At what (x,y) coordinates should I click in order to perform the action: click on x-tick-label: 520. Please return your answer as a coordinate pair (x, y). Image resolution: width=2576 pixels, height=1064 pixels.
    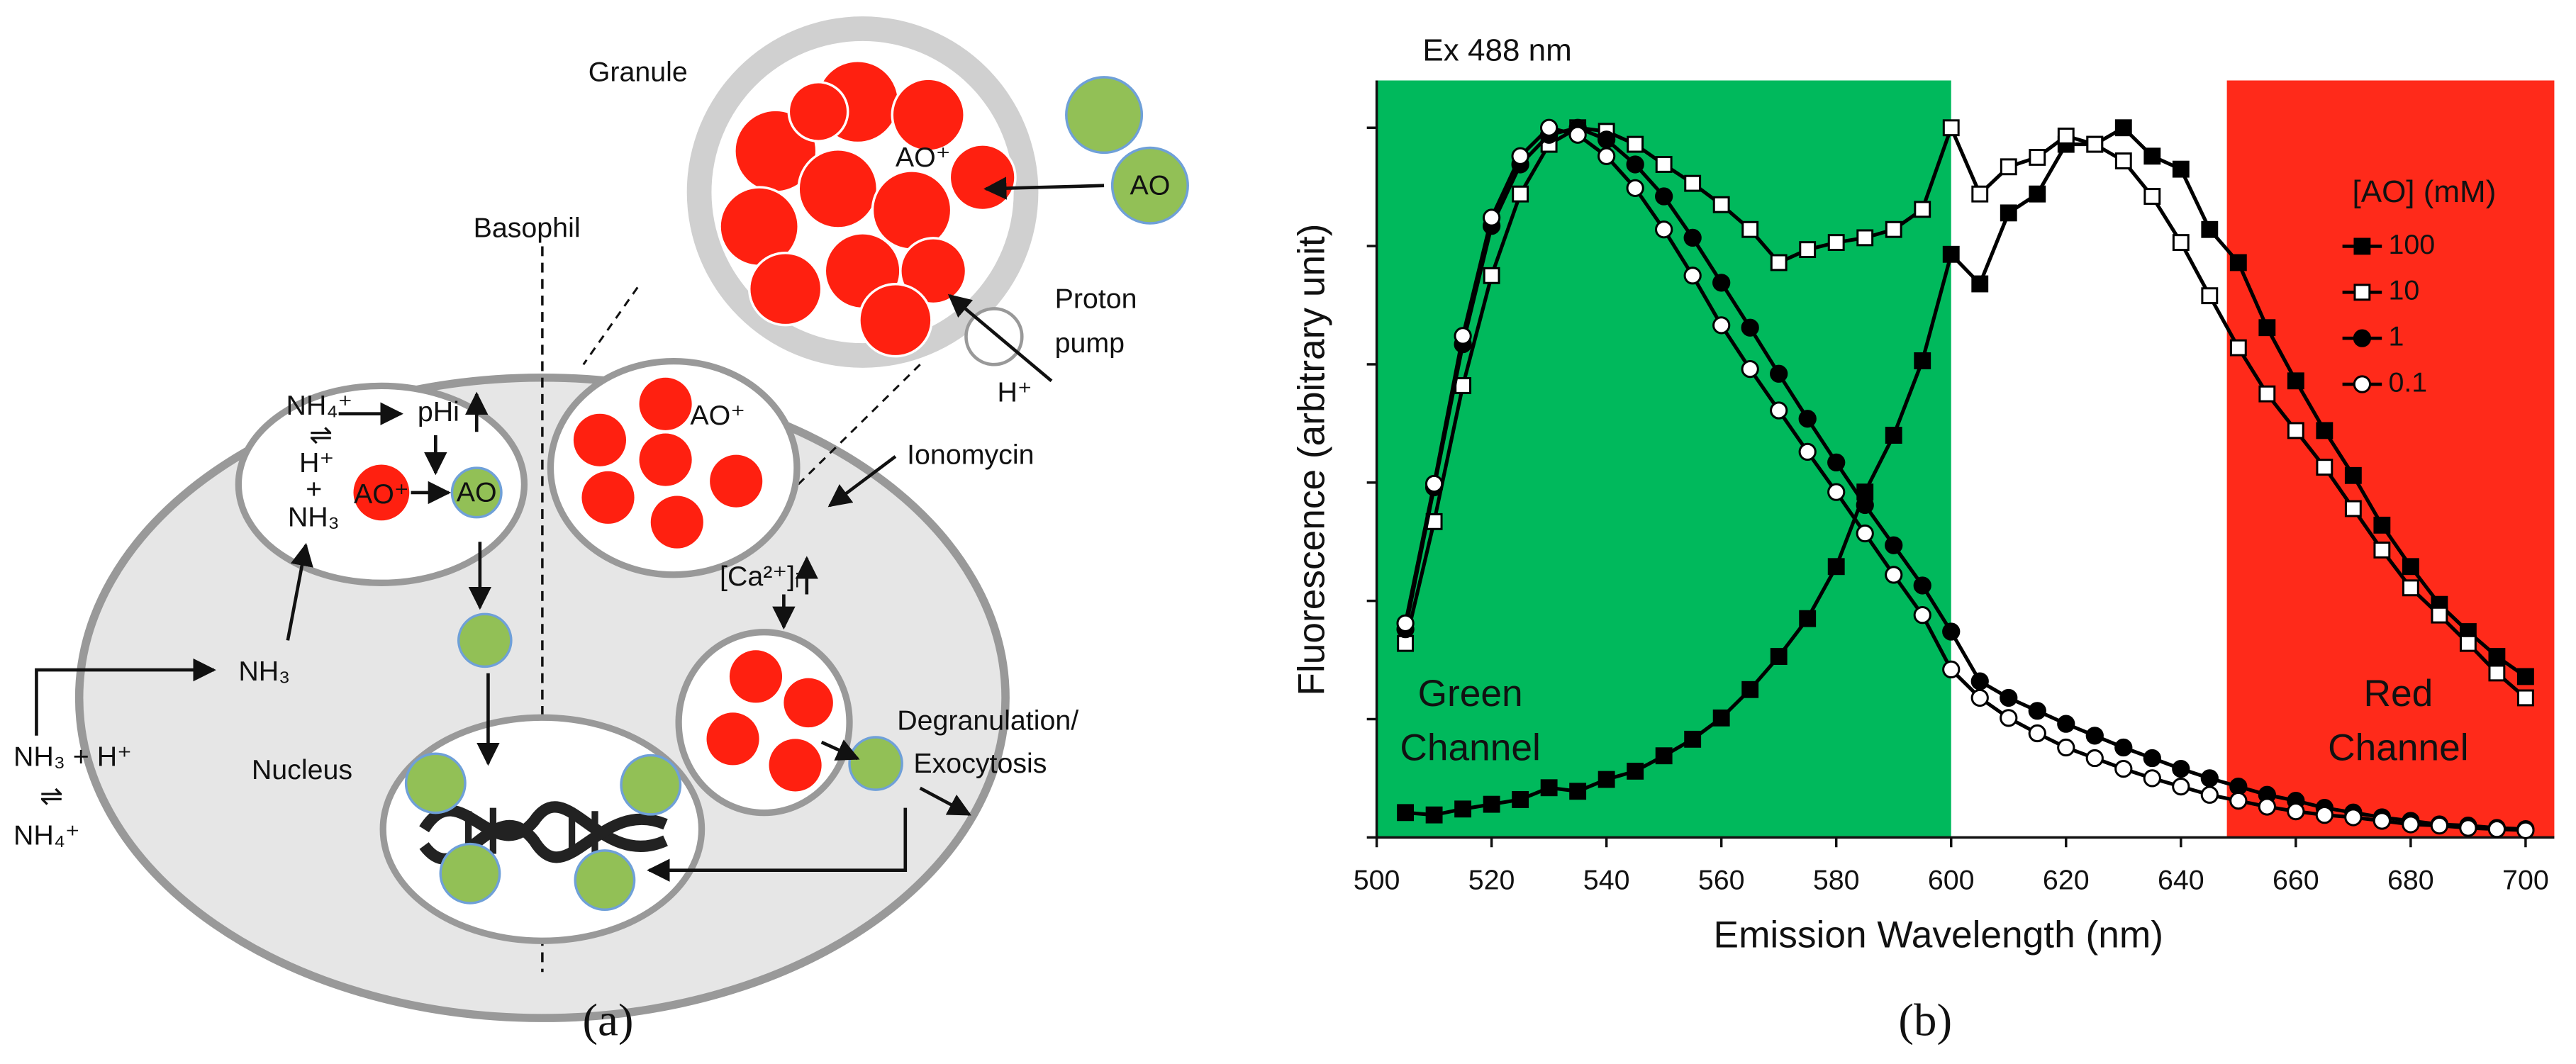
    Looking at the image, I should click on (1491, 880).